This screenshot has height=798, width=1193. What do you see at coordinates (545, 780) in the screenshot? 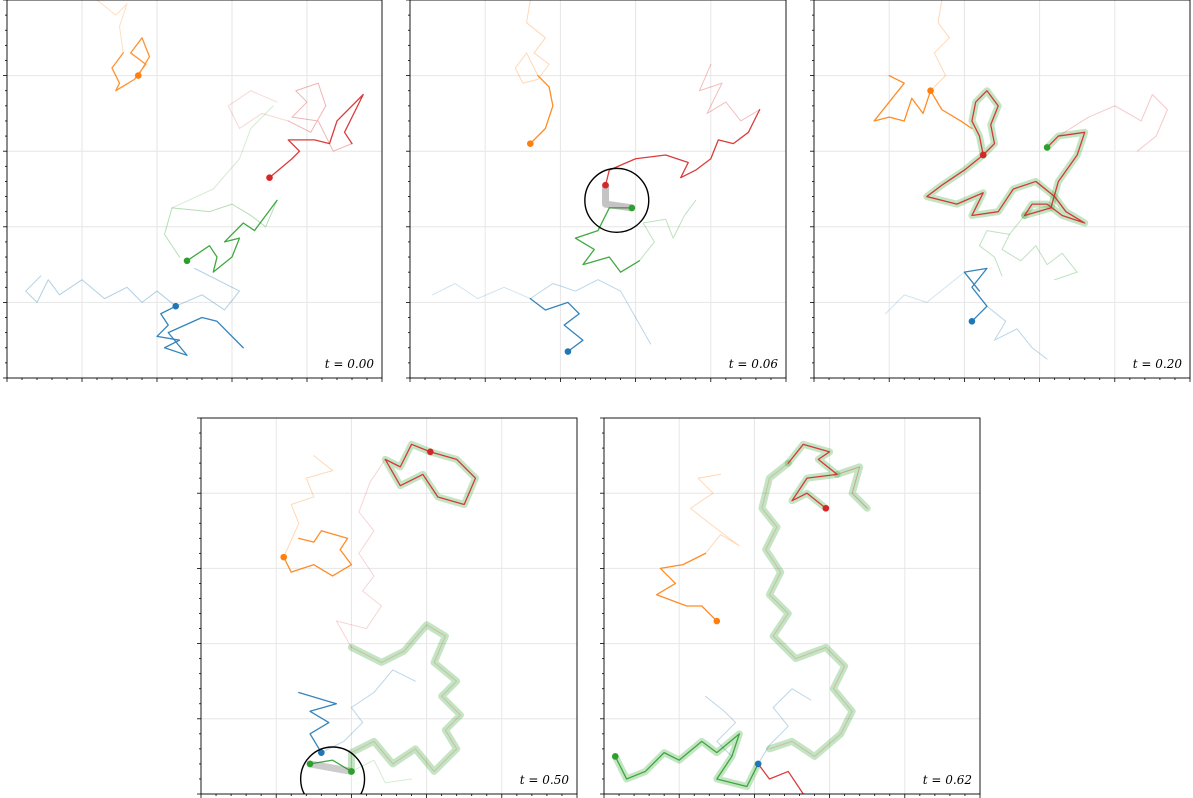
I see `time-label: t = 0.50` at bounding box center [545, 780].